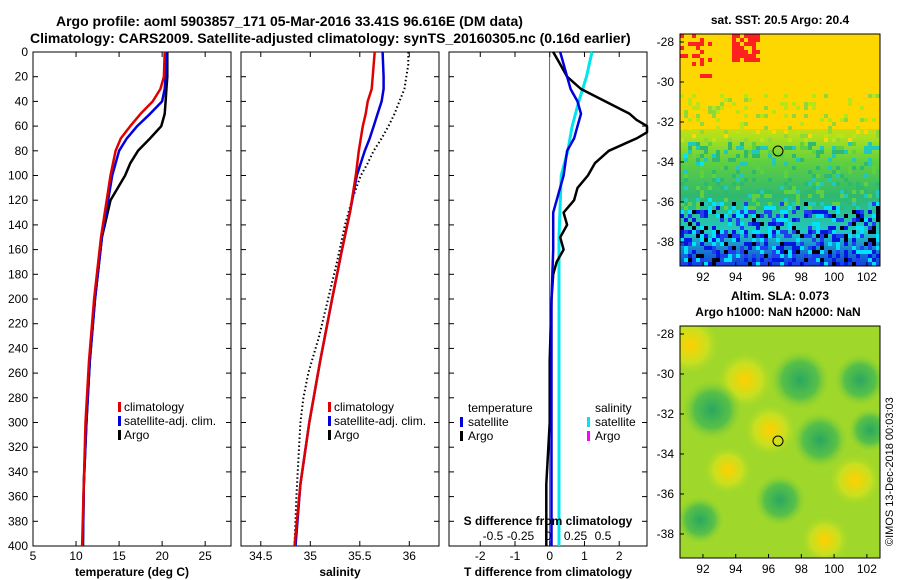 The image size is (900, 580). What do you see at coordinates (500, 408) in the screenshot?
I see `legend-temperature-title: temperature` at bounding box center [500, 408].